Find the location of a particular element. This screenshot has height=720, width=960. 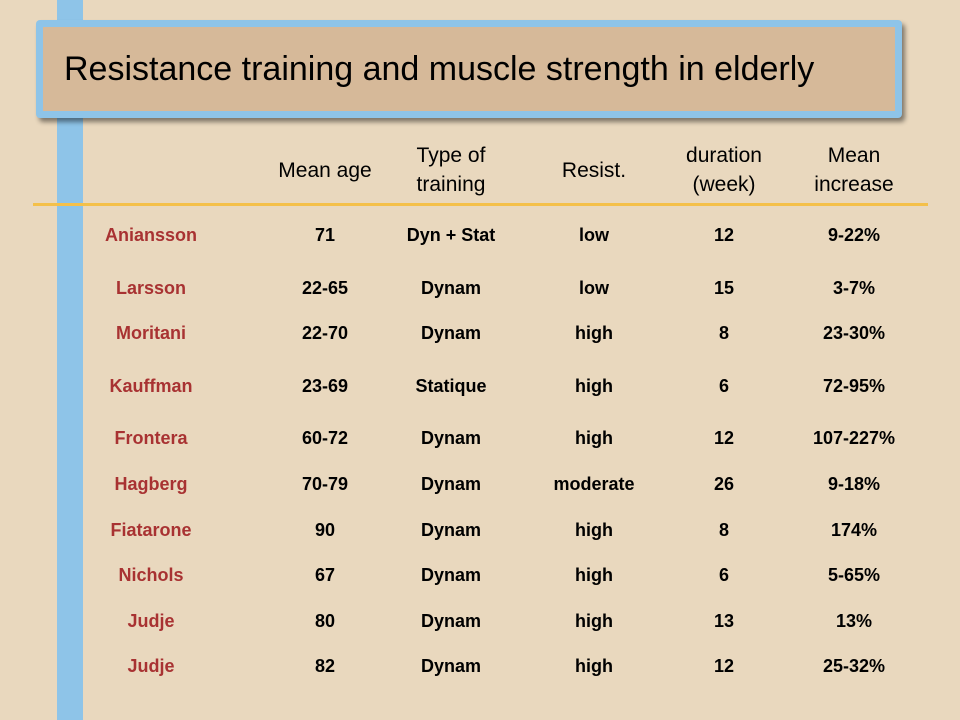

cell-increase: 3-7% is located at coordinates (854, 287).